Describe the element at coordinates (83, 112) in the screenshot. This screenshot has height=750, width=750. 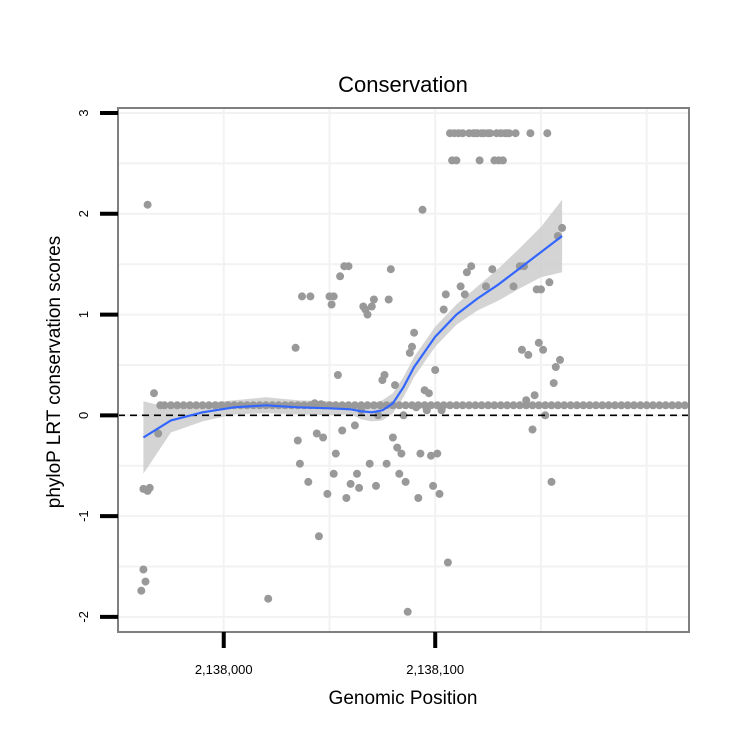
I see `y-tick-label: 3` at that location.